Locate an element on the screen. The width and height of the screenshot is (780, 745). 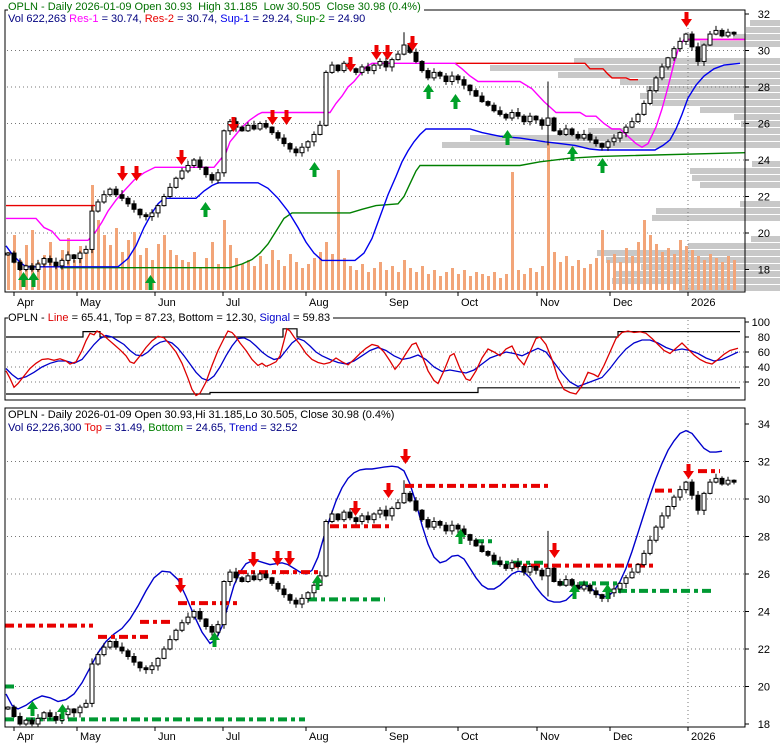
y-axis-label: 32 is located at coordinates (764, 15).